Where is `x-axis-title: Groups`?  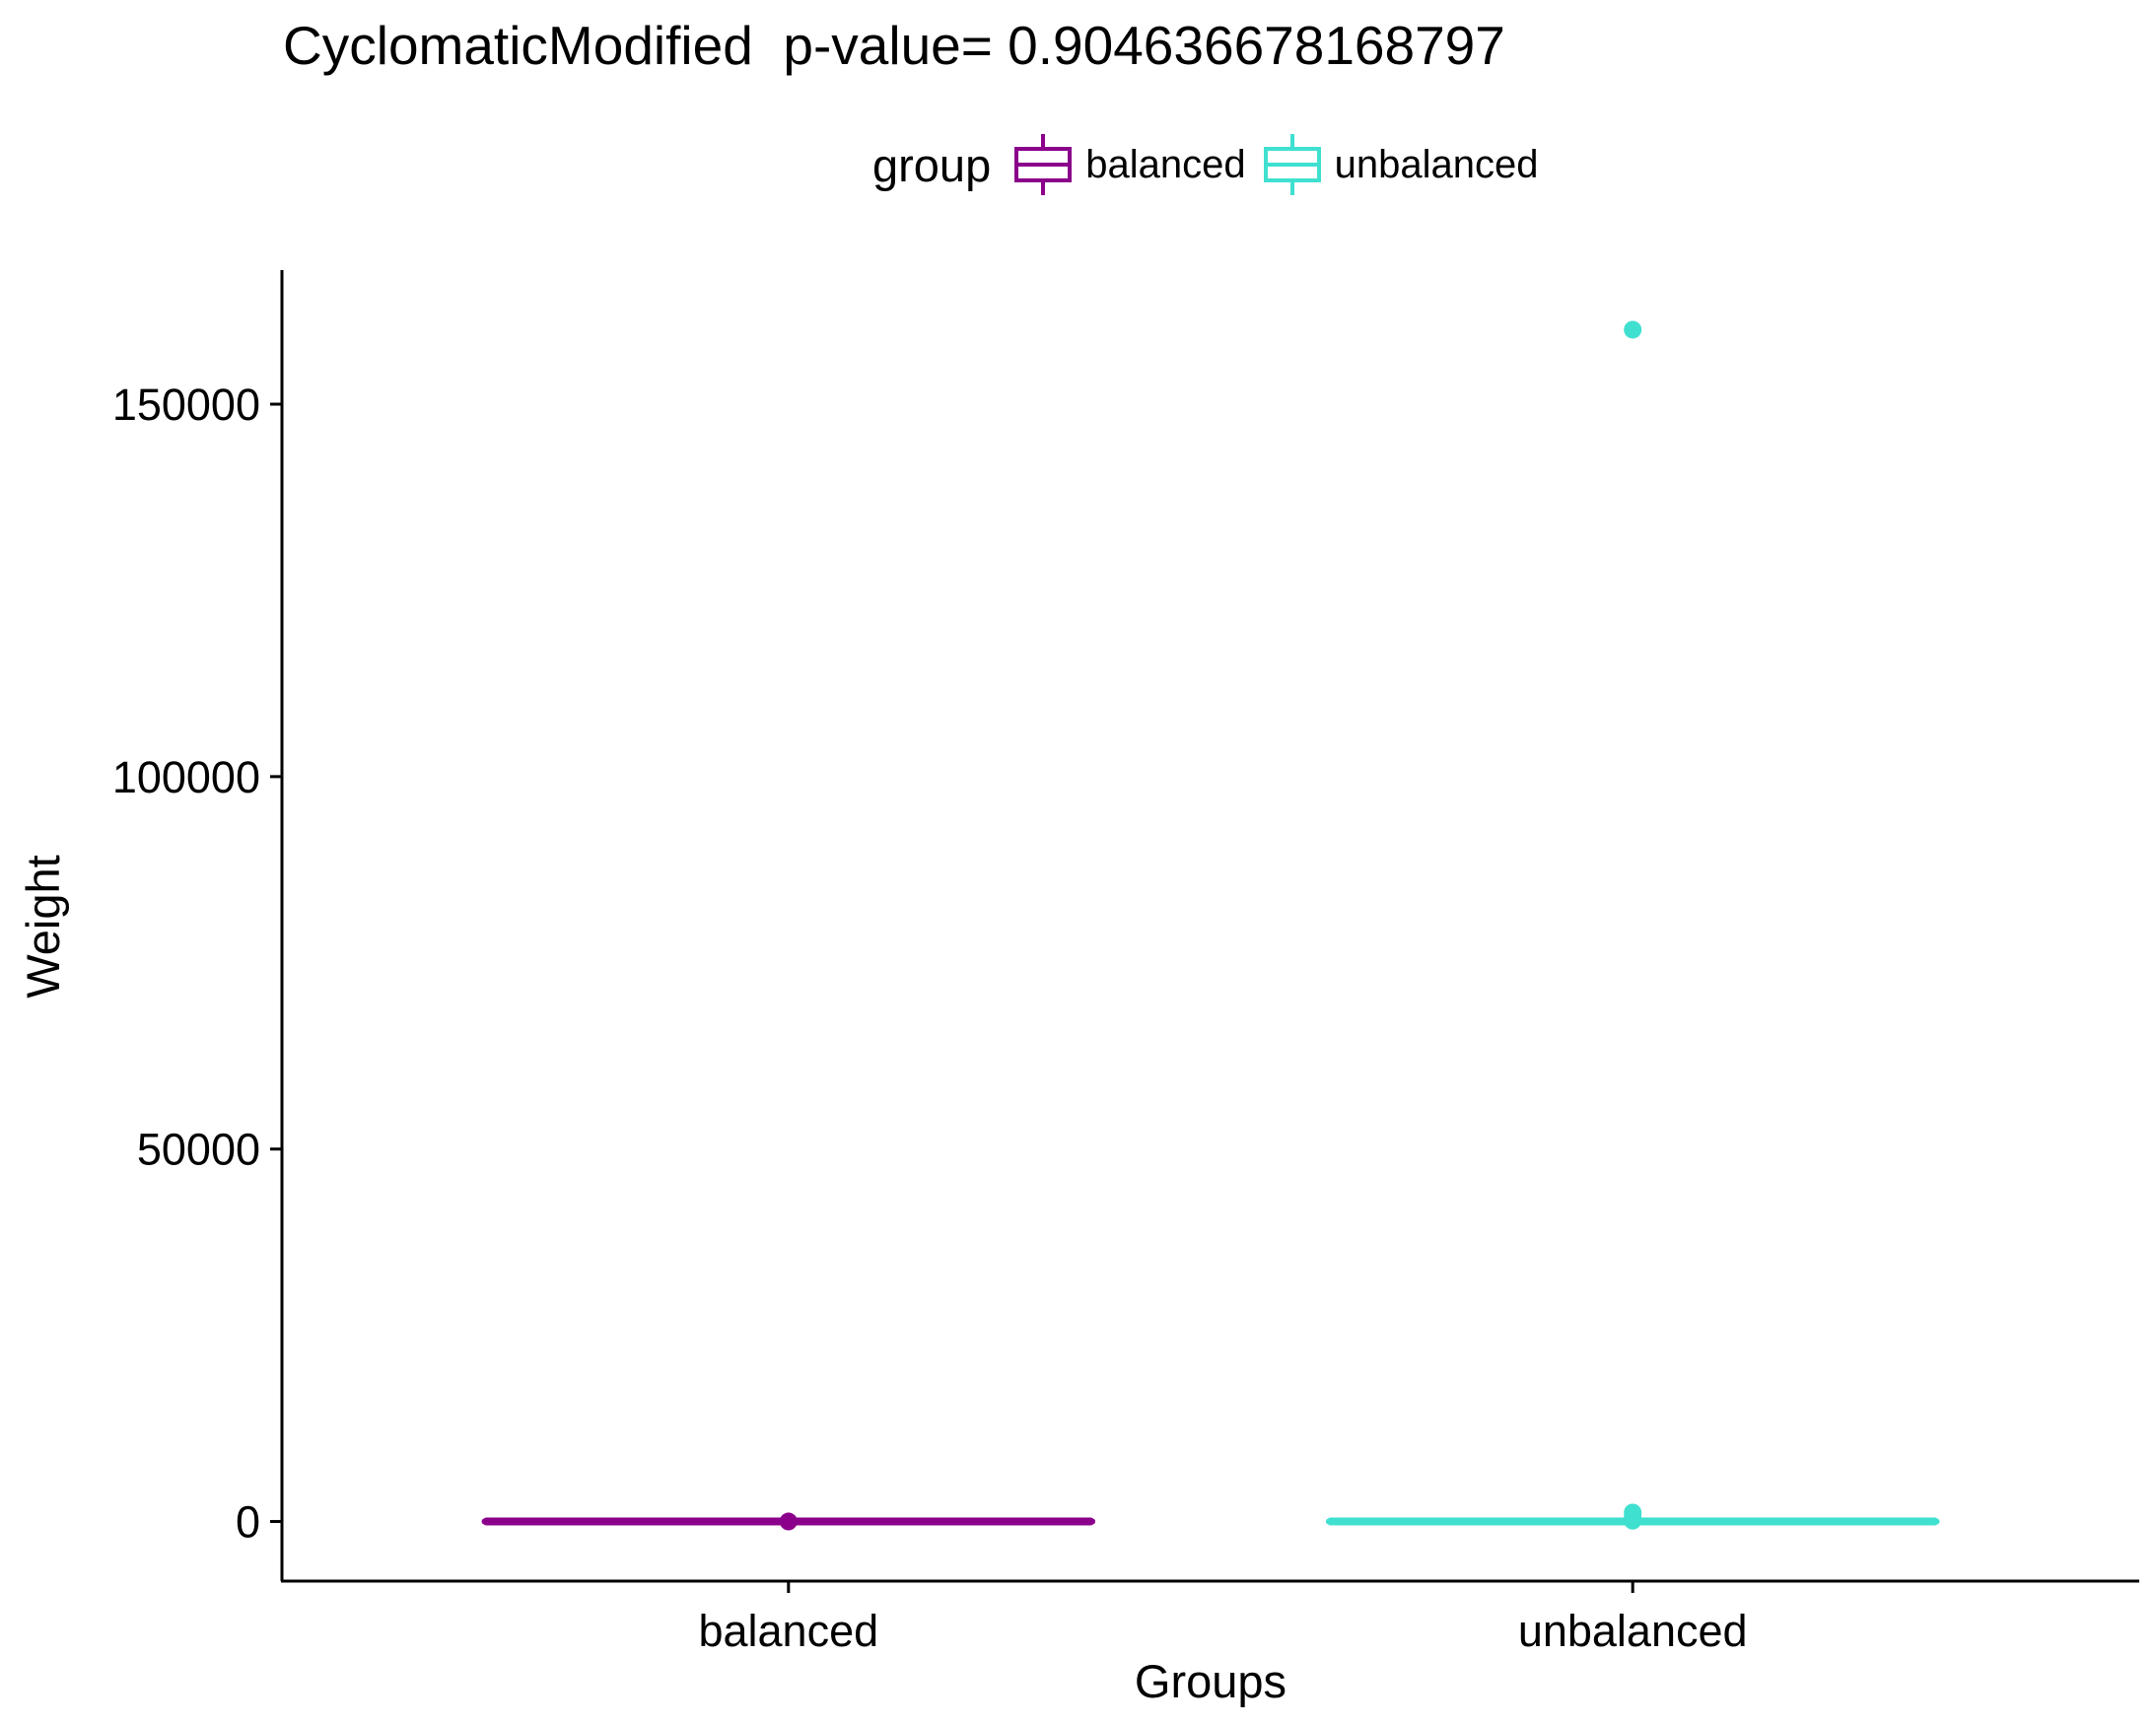
x-axis-title: Groups is located at coordinates (1211, 1681).